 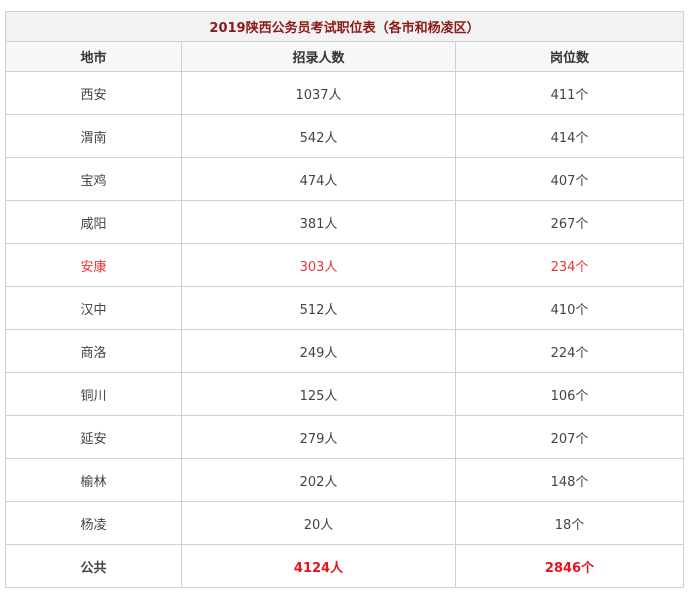 What do you see at coordinates (569, 179) in the screenshot?
I see `cell-posts: 407个` at bounding box center [569, 179].